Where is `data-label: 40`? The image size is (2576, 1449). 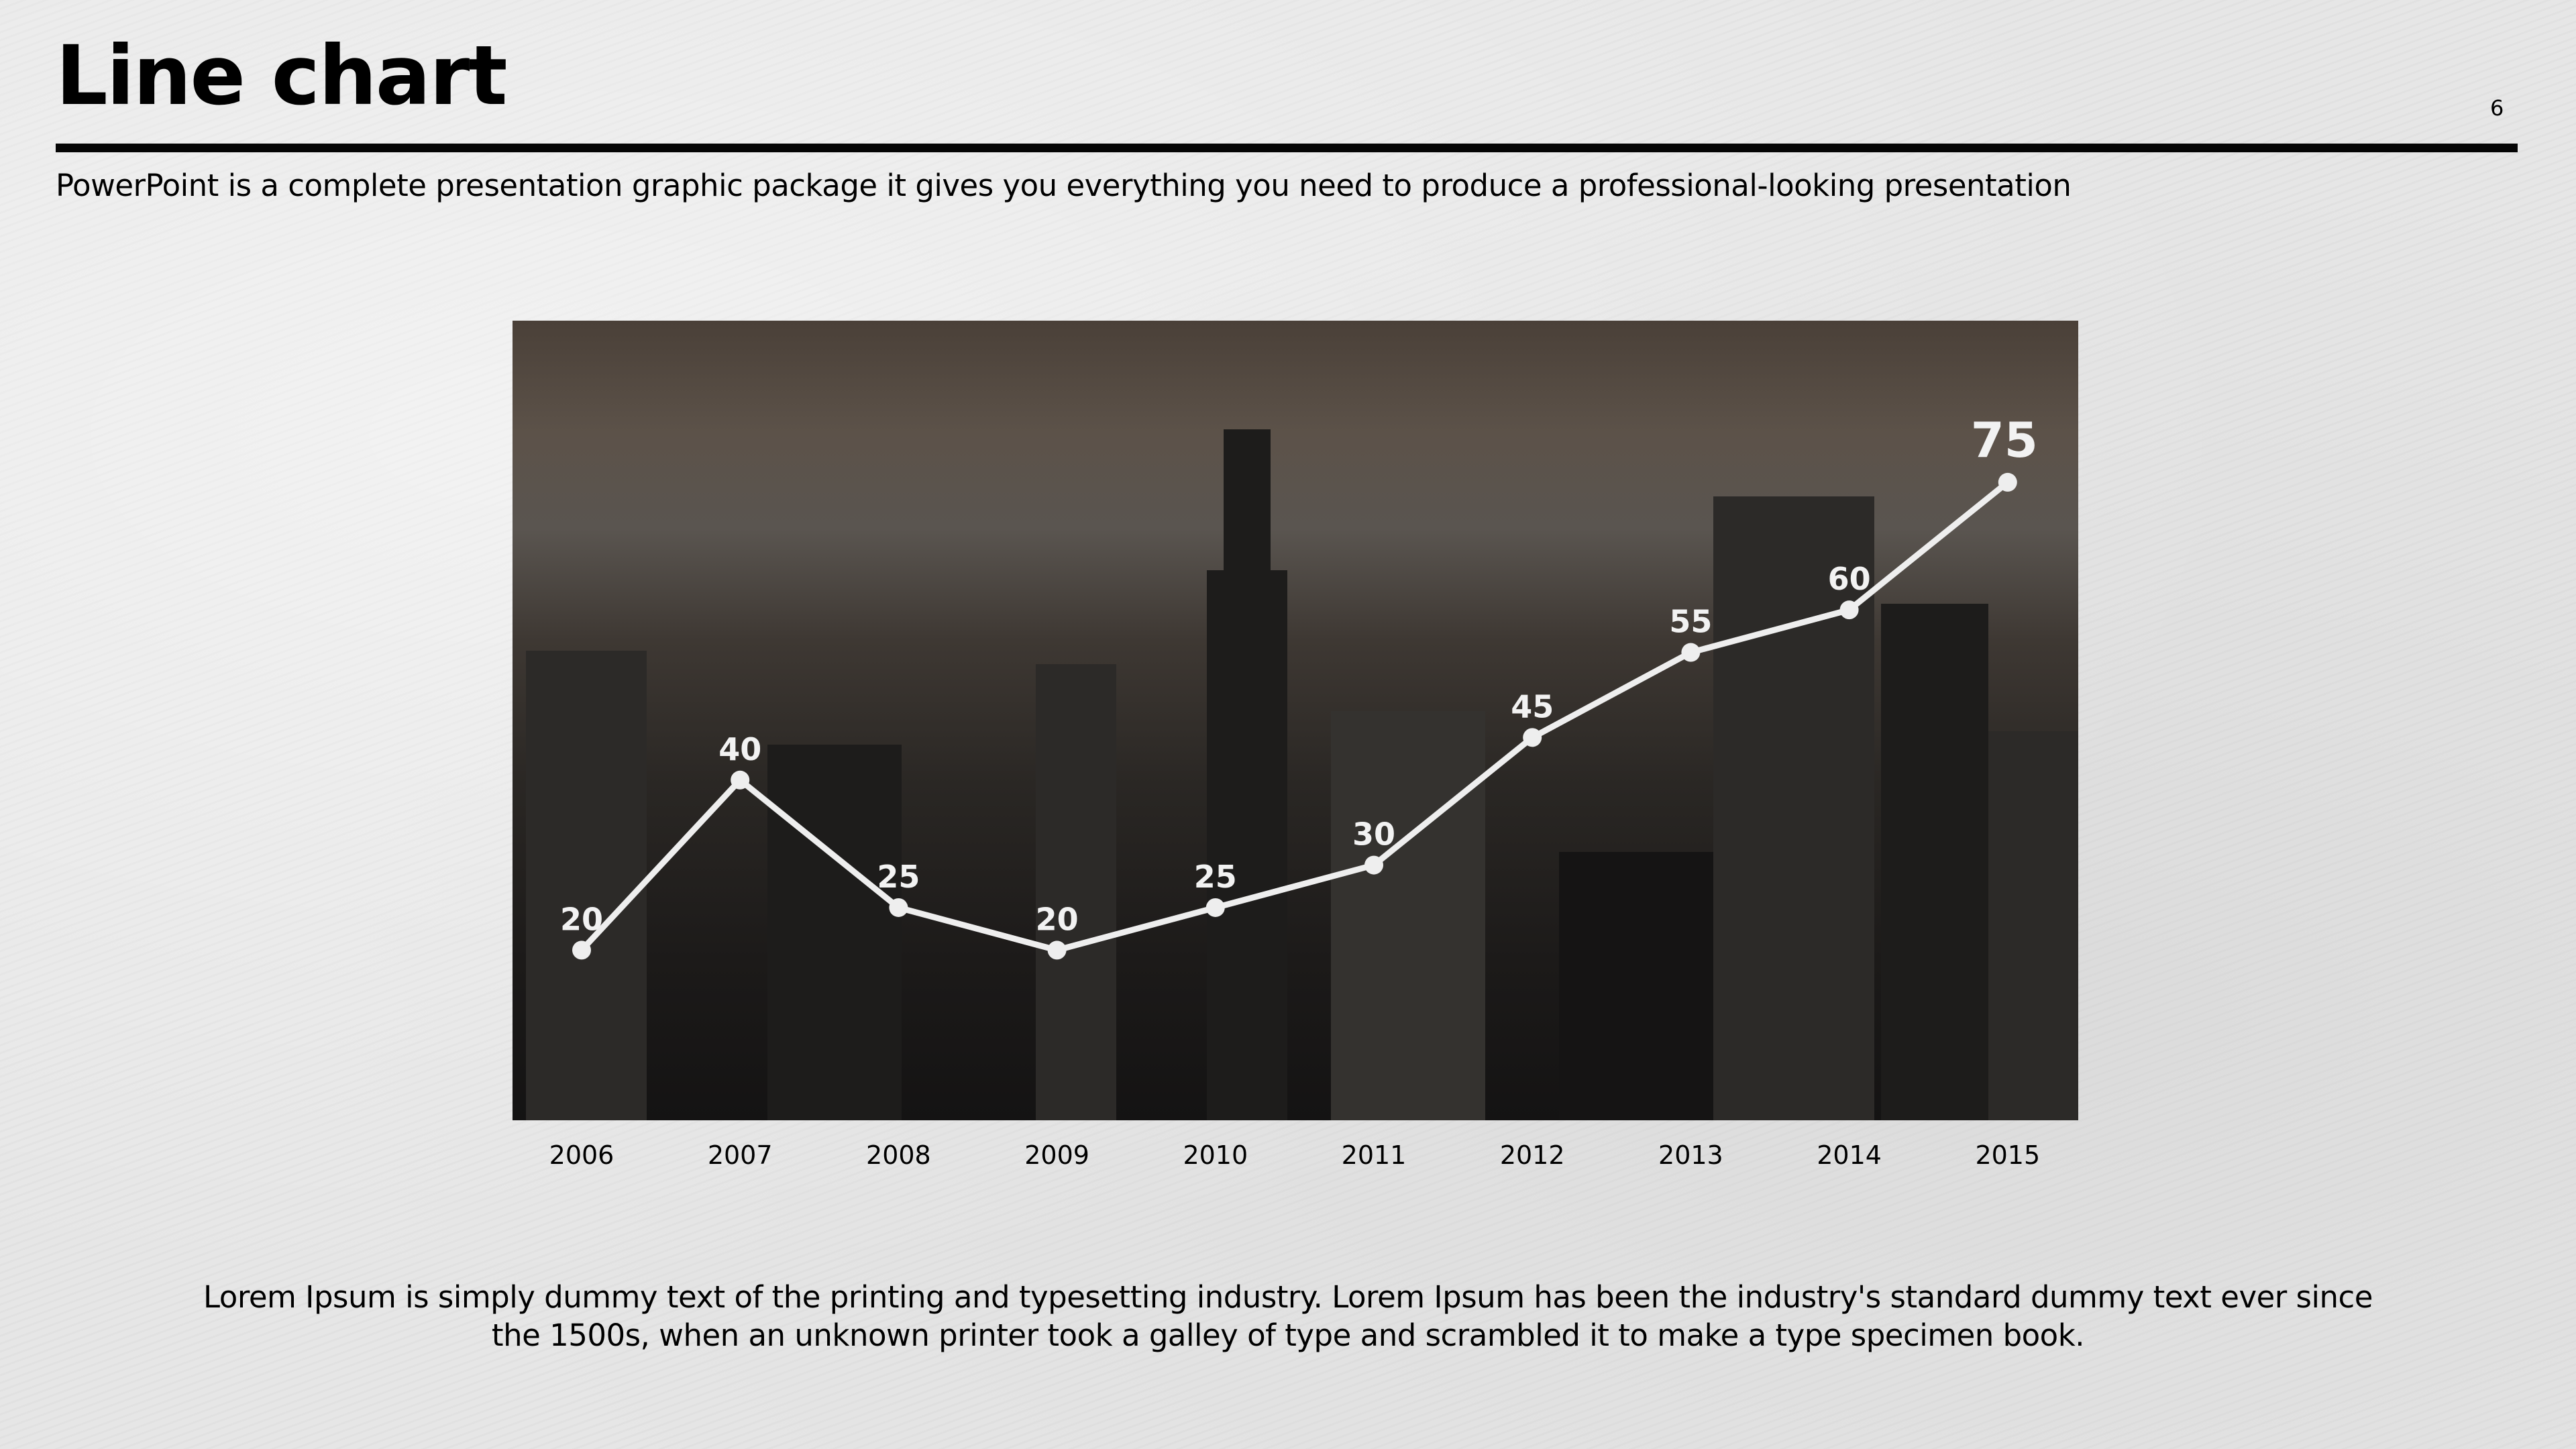
data-label: 40 is located at coordinates (739, 749).